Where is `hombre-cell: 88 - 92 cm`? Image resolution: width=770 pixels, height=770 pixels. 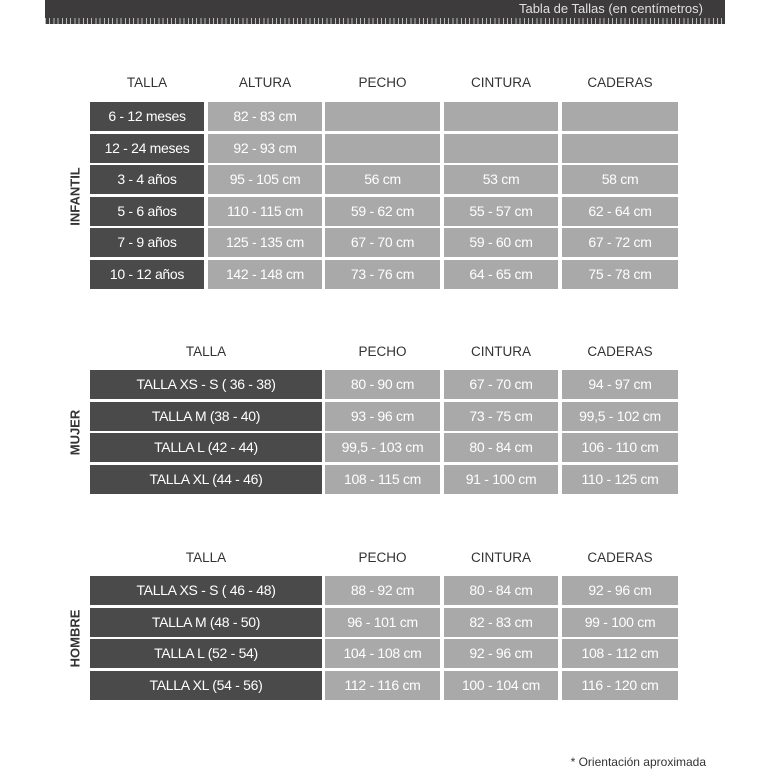 hombre-cell: 88 - 92 cm is located at coordinates (382, 590).